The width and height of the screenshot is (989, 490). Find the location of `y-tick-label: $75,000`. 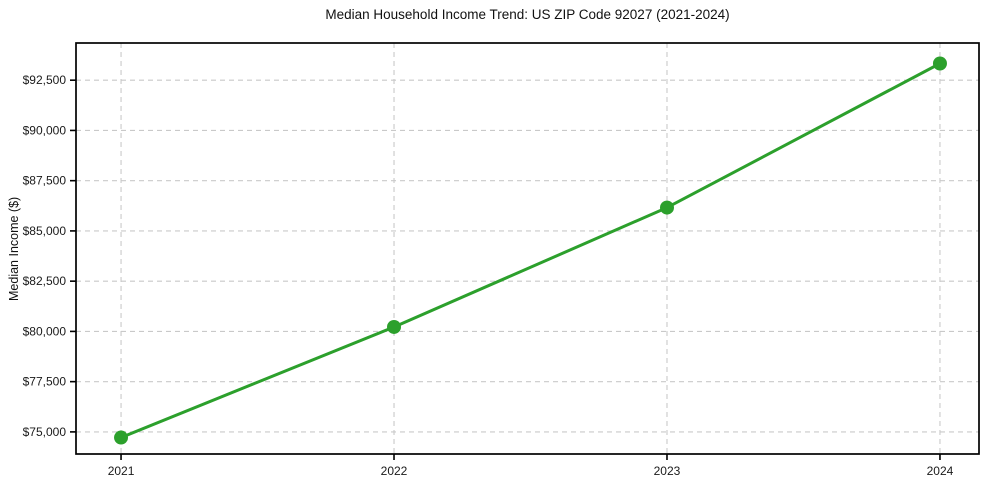

y-tick-label: $75,000 is located at coordinates (45, 432).